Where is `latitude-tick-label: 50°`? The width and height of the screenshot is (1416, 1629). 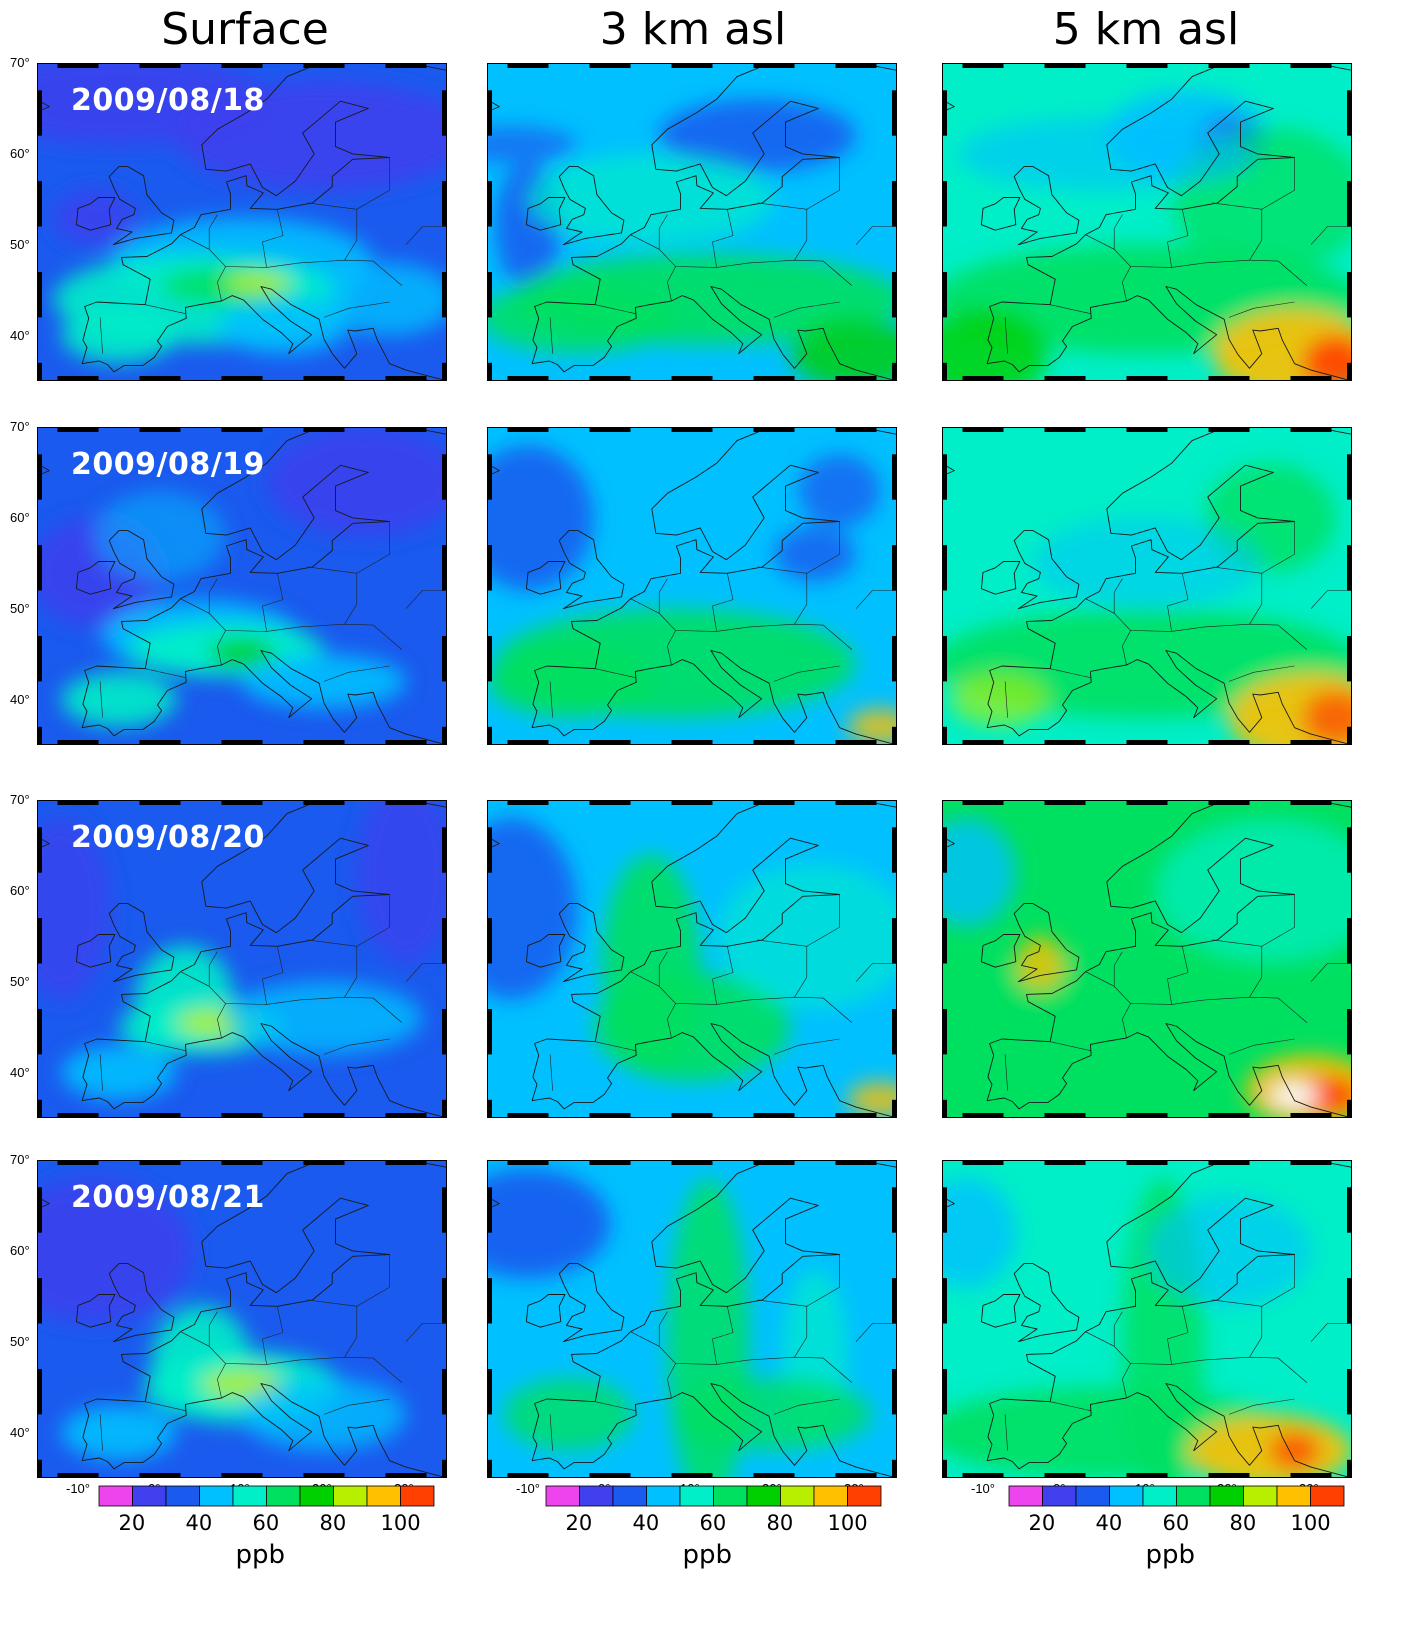 latitude-tick-label: 50° is located at coordinates (20, 981).